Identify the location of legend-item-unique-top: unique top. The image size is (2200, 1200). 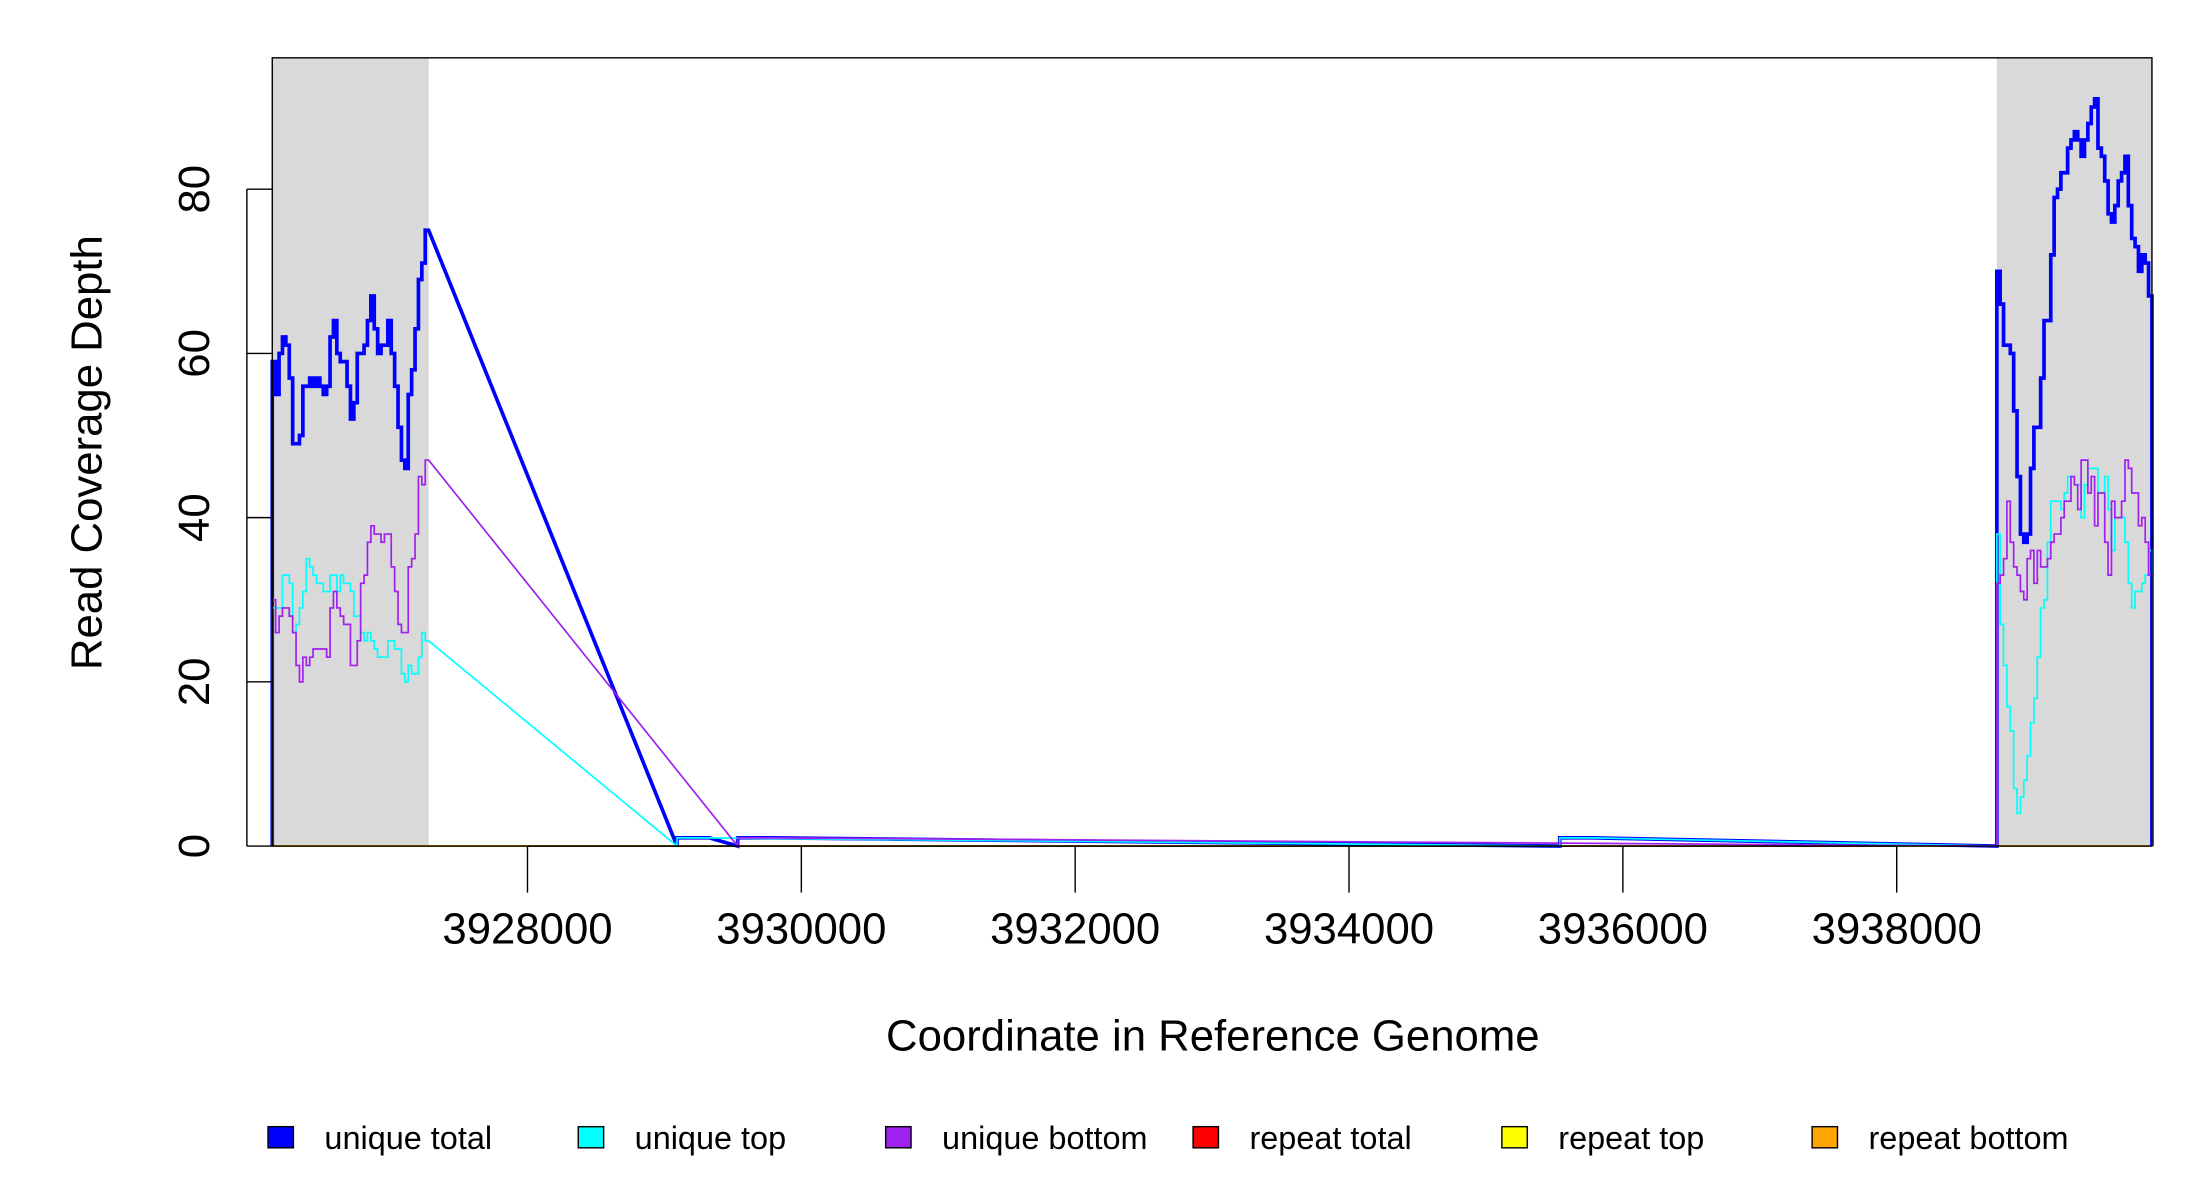
(681, 1138).